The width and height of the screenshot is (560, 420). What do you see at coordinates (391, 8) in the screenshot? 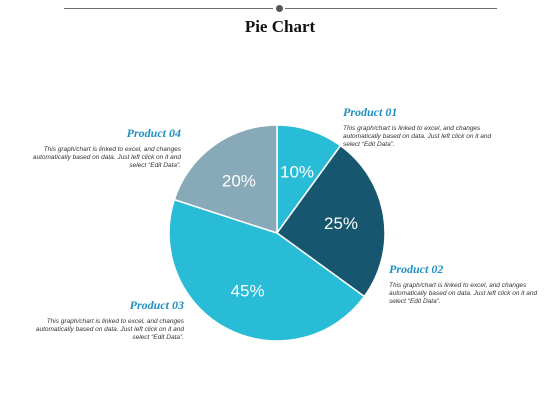
I see `top-divider-right` at bounding box center [391, 8].